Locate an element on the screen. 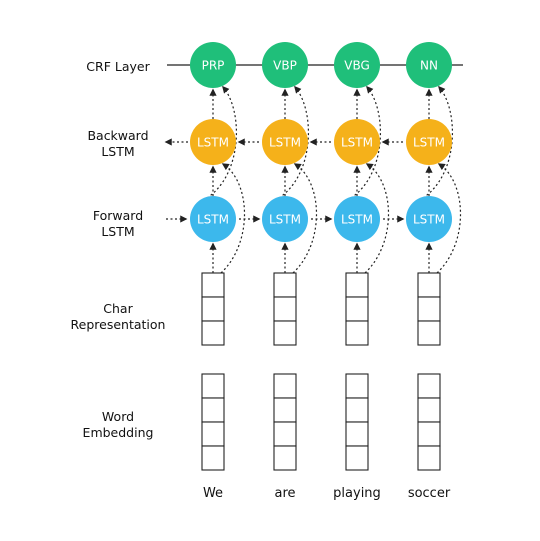 The height and width of the screenshot is (541, 540). crf-tag-node-1-circle is located at coordinates (213, 65).